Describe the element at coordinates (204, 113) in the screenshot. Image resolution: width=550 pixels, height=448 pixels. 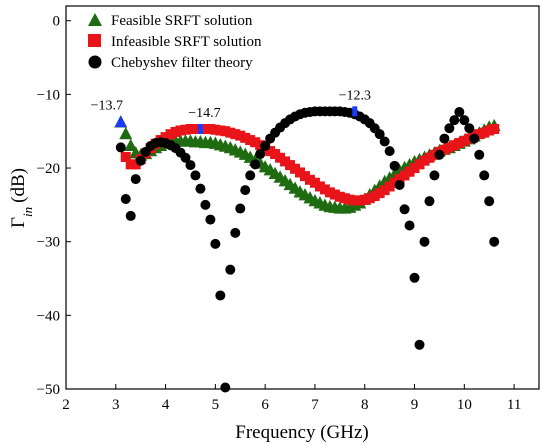
I see `annotation-label: −14.7` at that location.